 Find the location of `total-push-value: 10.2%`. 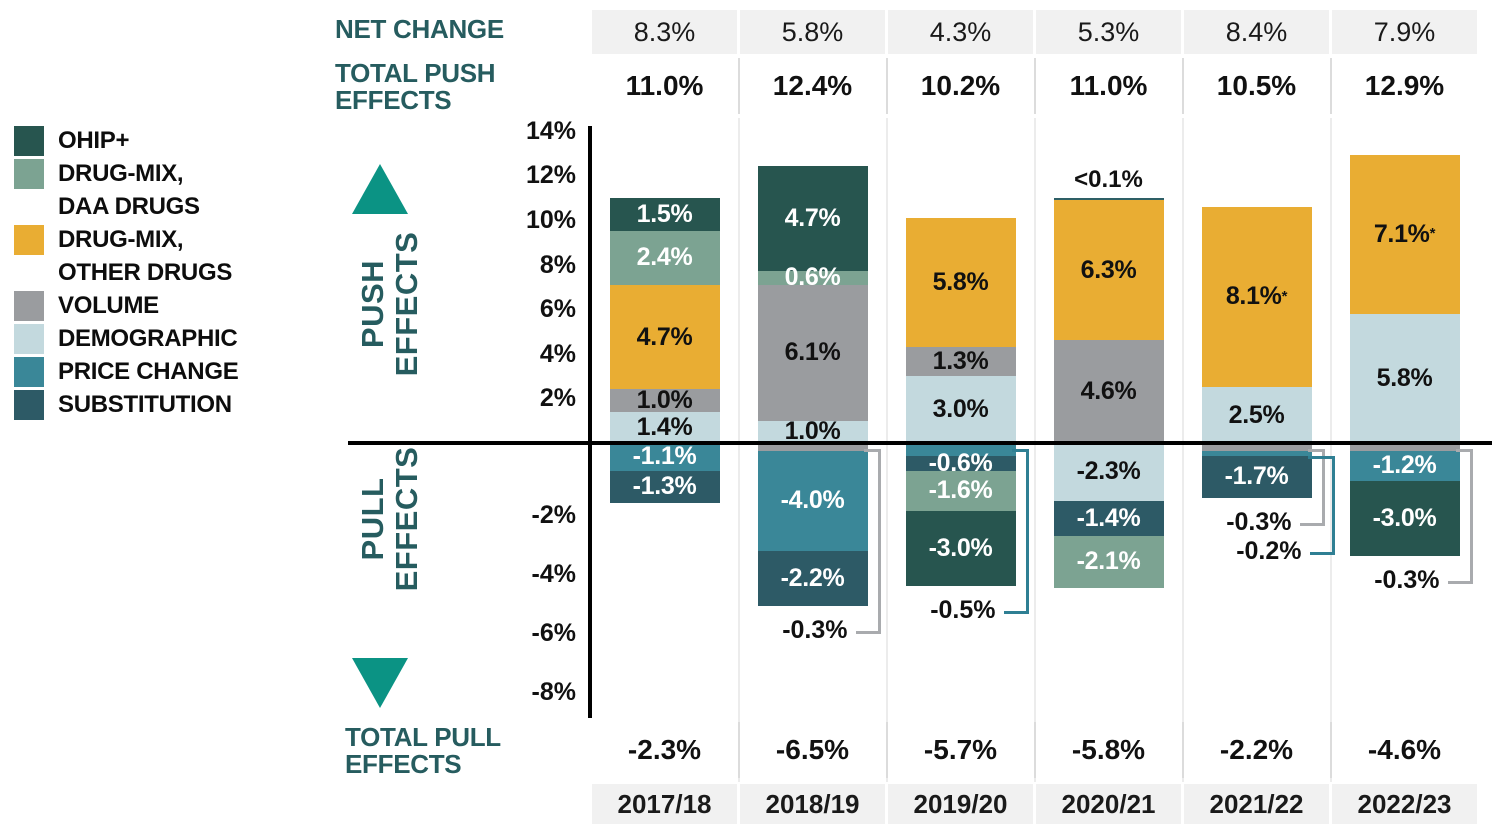

total-push-value: 10.2% is located at coordinates (960, 85).